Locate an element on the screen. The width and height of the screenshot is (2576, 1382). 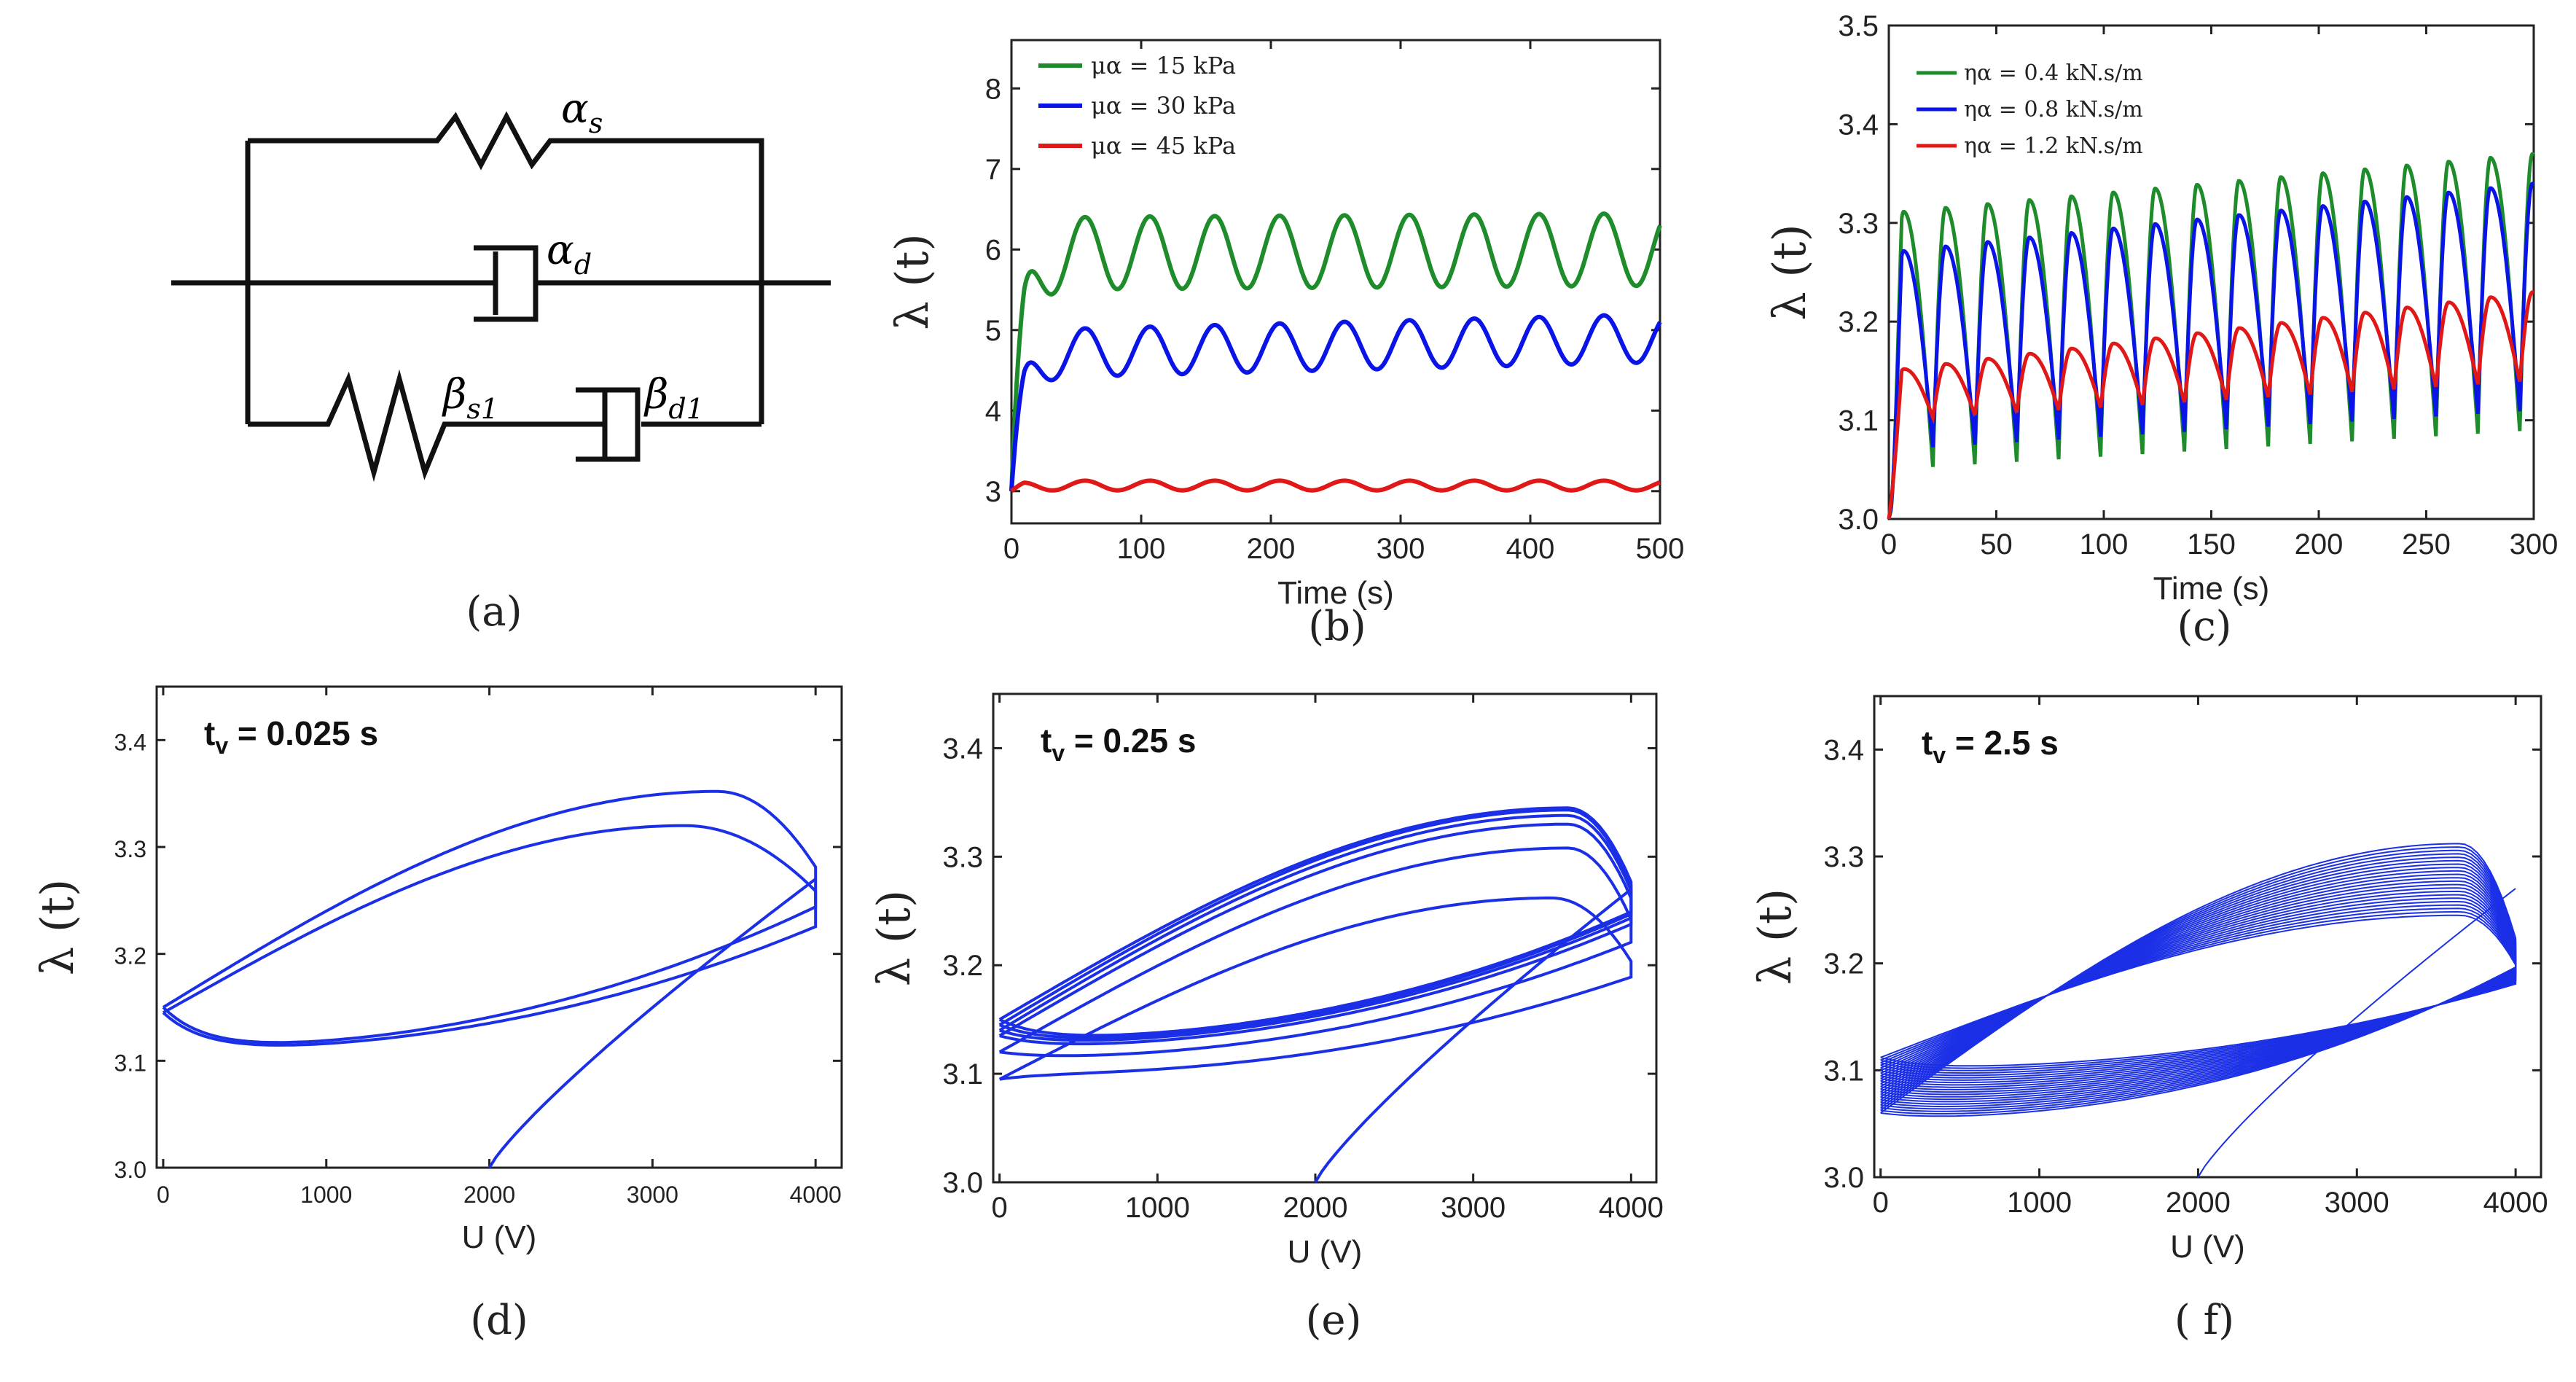
label-beta-d1: βd1 is located at coordinates (673, 398).